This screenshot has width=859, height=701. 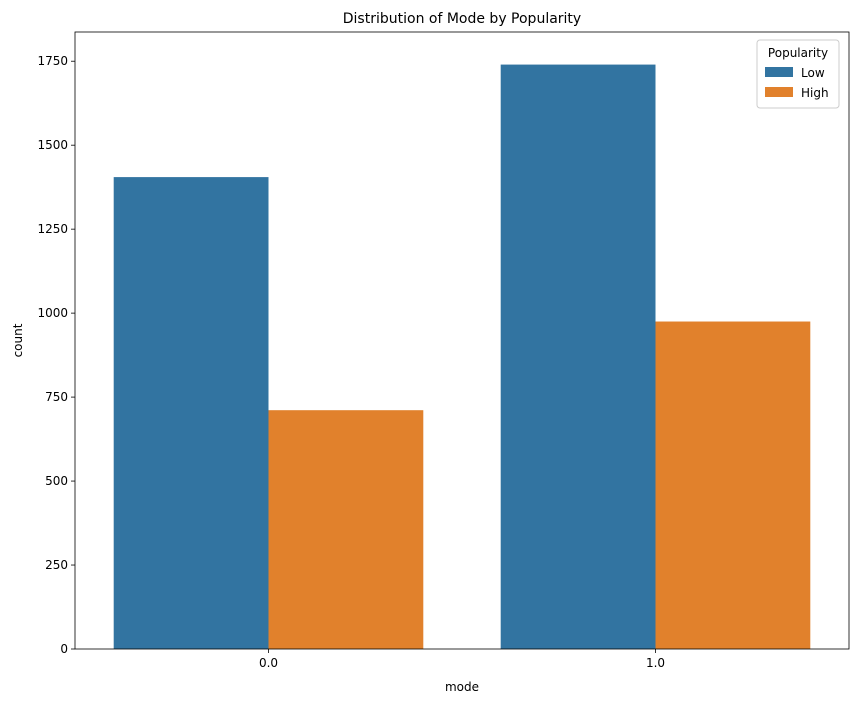 I want to click on y-tick-label: 750, so click(x=56, y=397).